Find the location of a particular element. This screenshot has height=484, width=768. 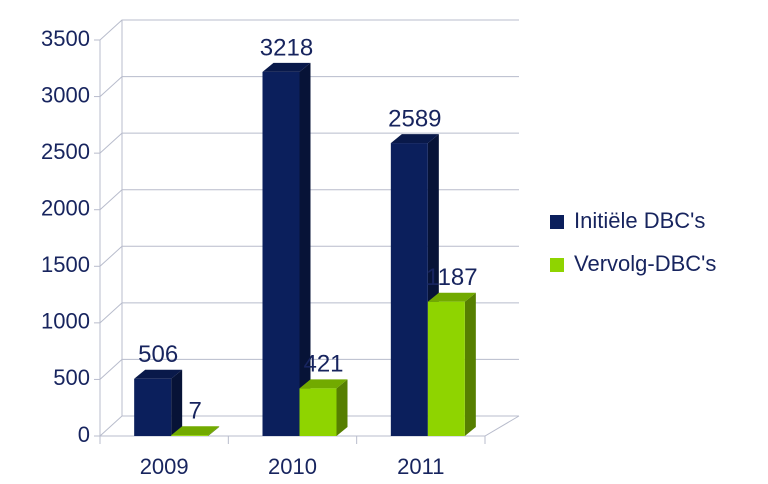

y-tick-label: 1000 is located at coordinates (65, 321).